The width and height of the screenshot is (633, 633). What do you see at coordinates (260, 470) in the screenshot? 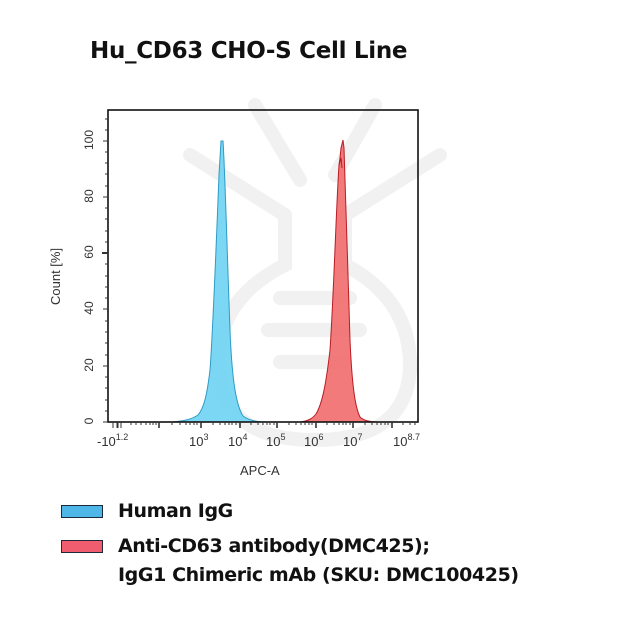
I see `x-axis-label: APC-A` at bounding box center [260, 470].